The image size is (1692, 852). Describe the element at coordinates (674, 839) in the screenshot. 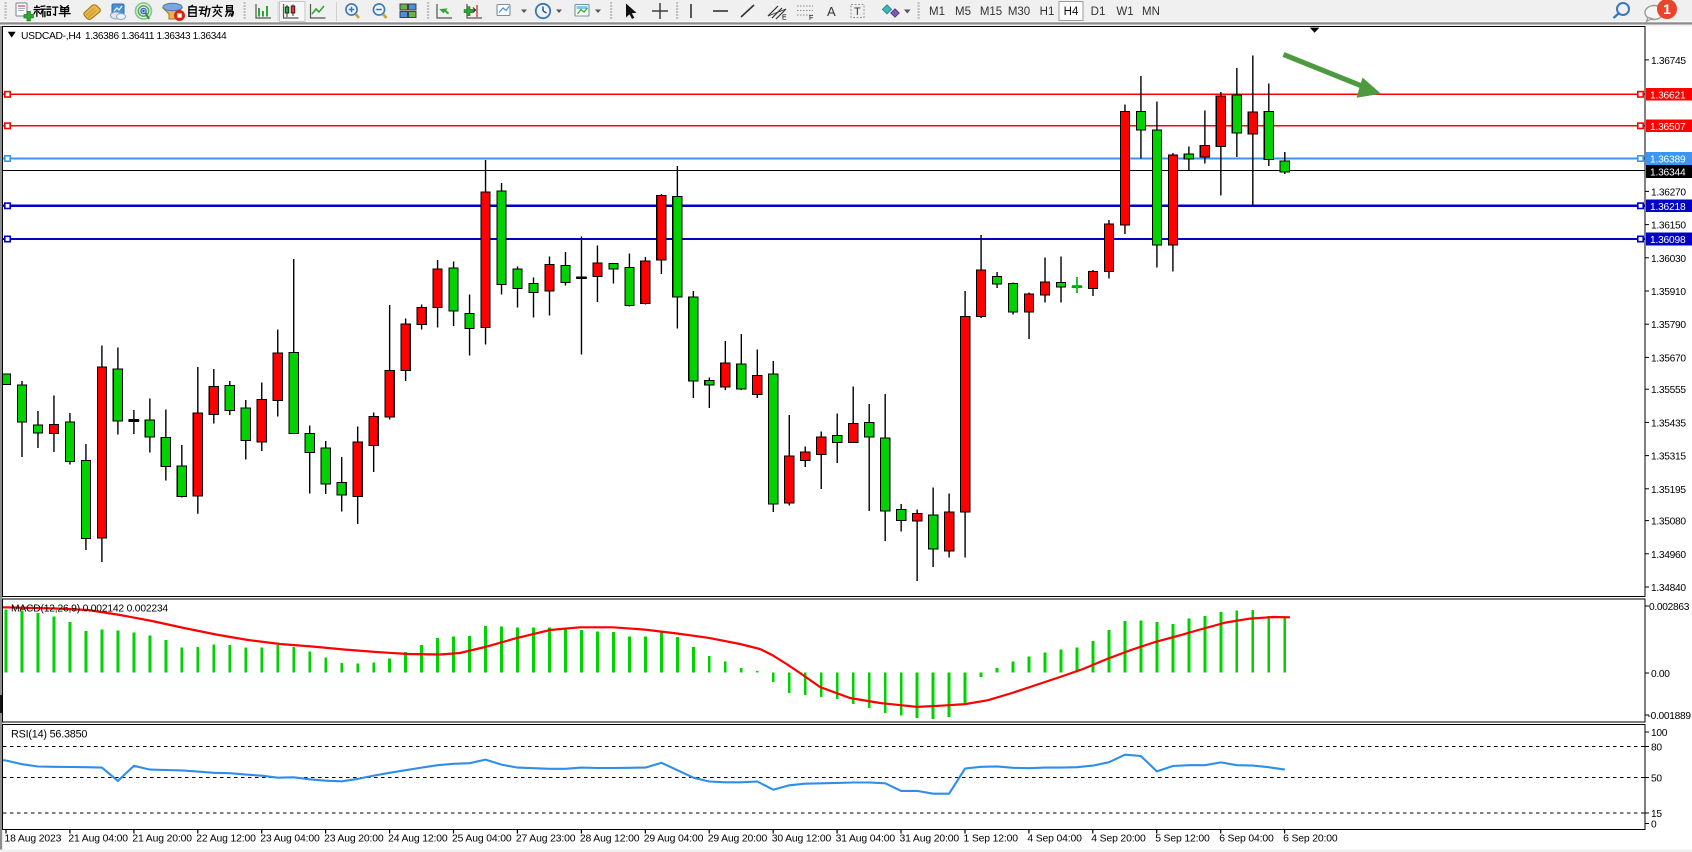

I see `svg-text: 29 Aug 04:00` at that location.